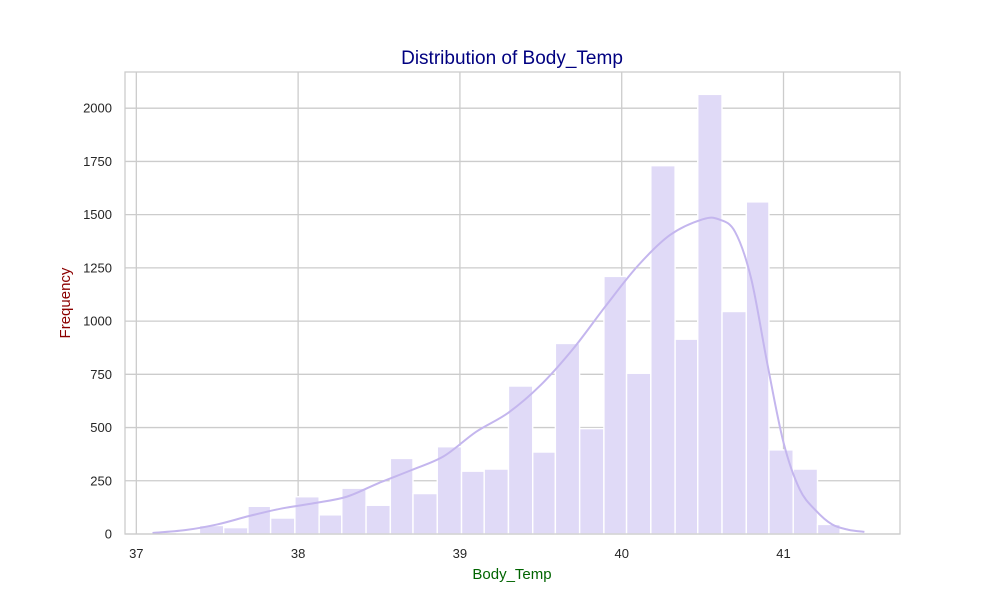 The height and width of the screenshot is (600, 1000). What do you see at coordinates (511, 574) in the screenshot?
I see `x-axis-label: Body_Temp` at bounding box center [511, 574].